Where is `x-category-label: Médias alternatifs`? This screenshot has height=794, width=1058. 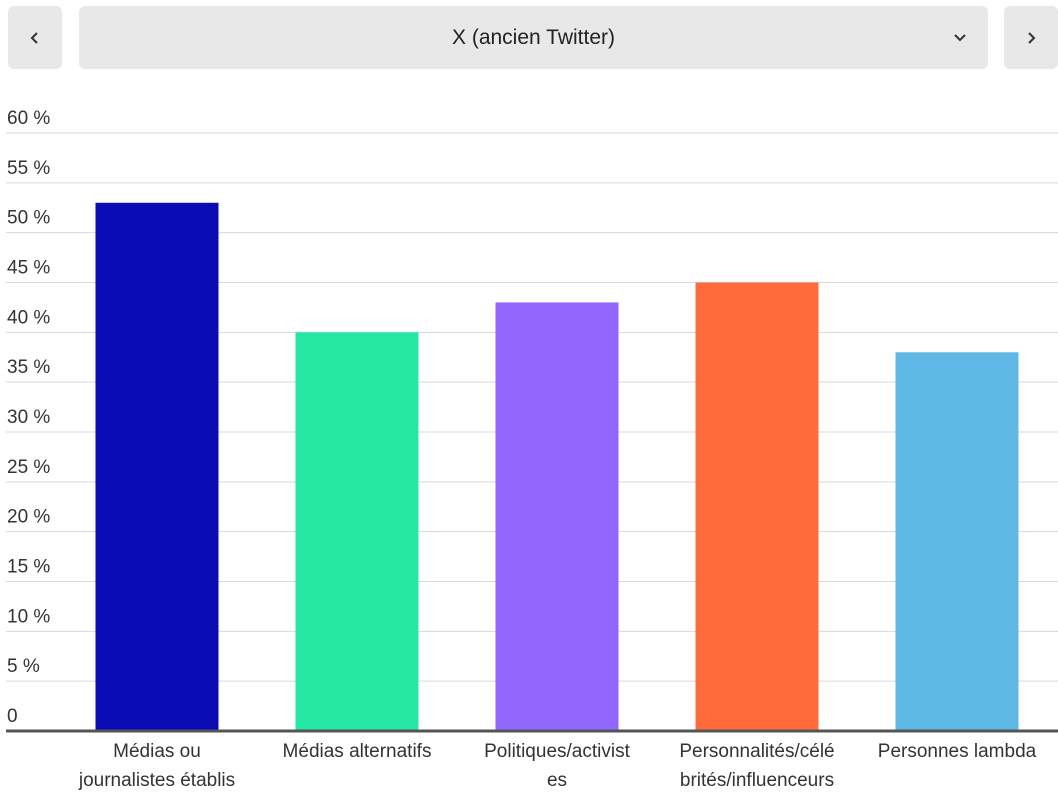
x-category-label: Médias alternatifs is located at coordinates (357, 751).